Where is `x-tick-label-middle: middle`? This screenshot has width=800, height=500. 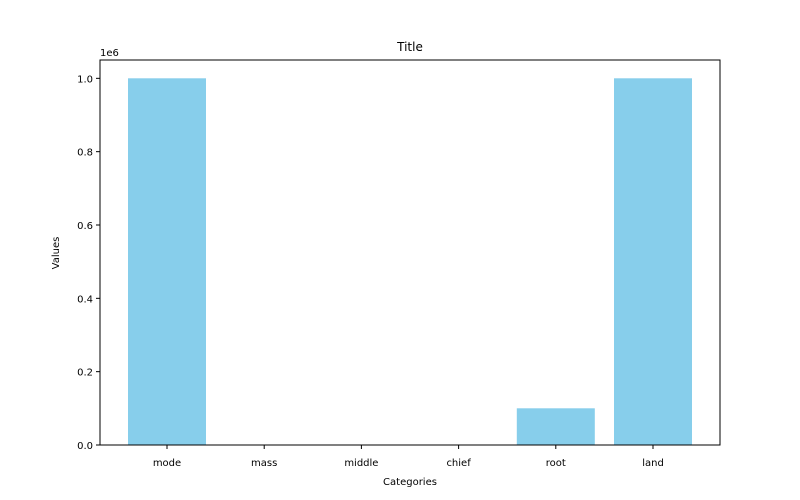 x-tick-label-middle: middle is located at coordinates (361, 463).